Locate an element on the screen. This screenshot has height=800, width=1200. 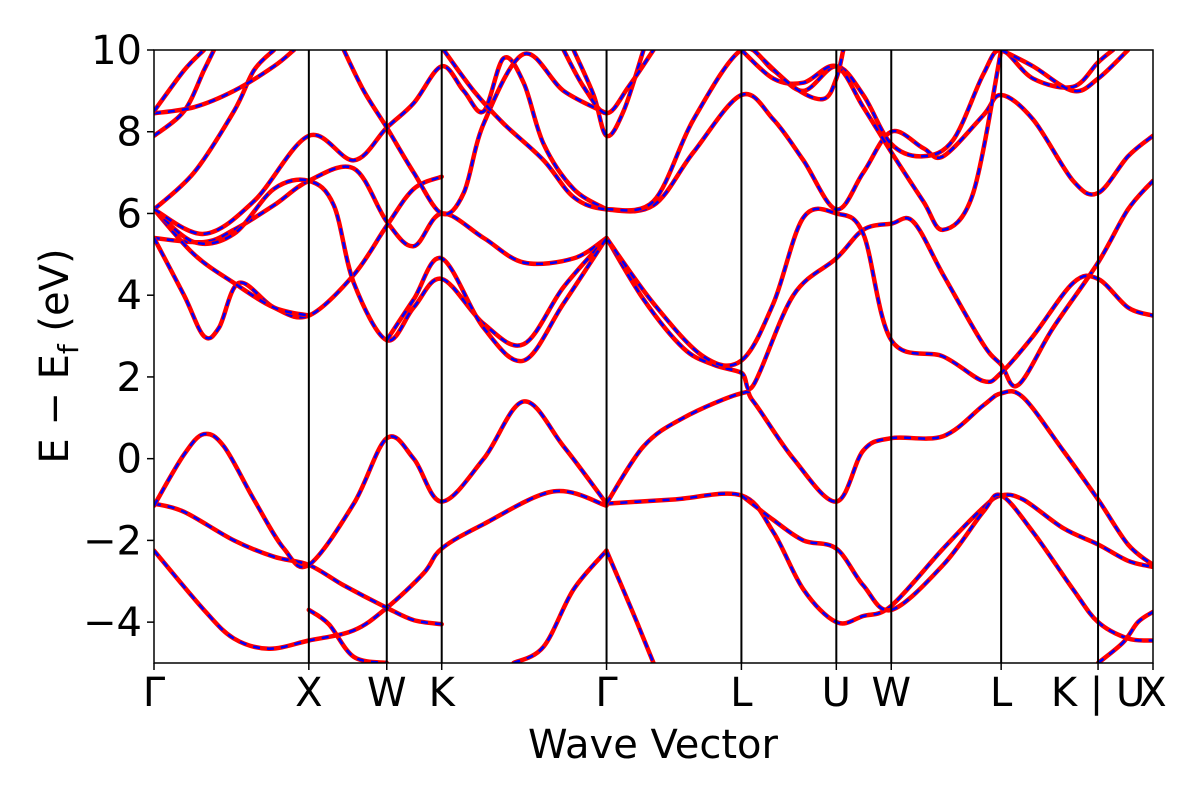
y-tick-label-6: 8 is located at coordinates (129, 133).